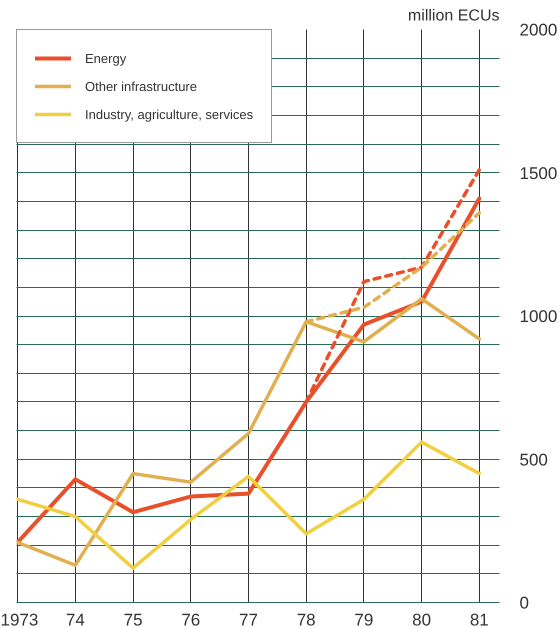 This screenshot has height=628, width=560. Describe the element at coordinates (454, 16) in the screenshot. I see `y-axis-title: million ECUs` at that location.